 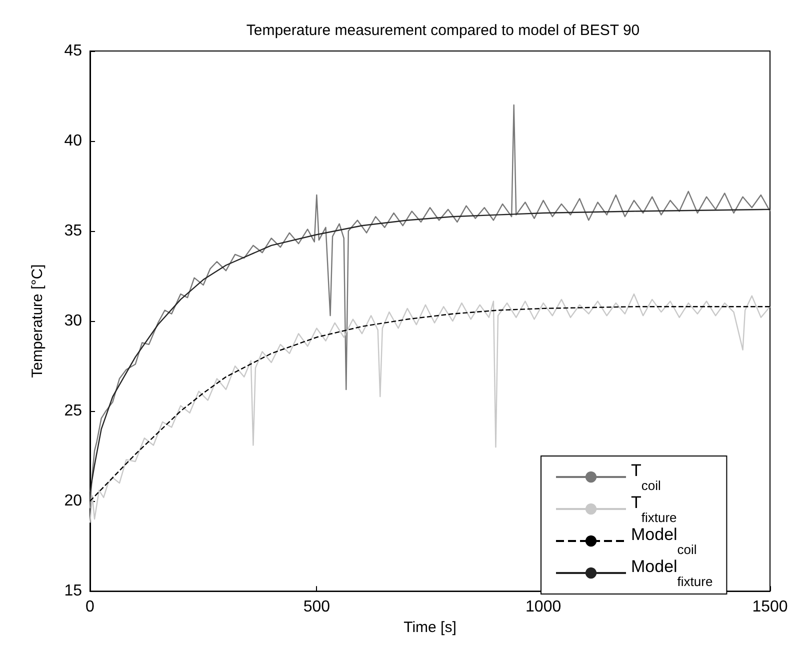 I want to click on y-tick-label: 40, so click(x=73, y=141).